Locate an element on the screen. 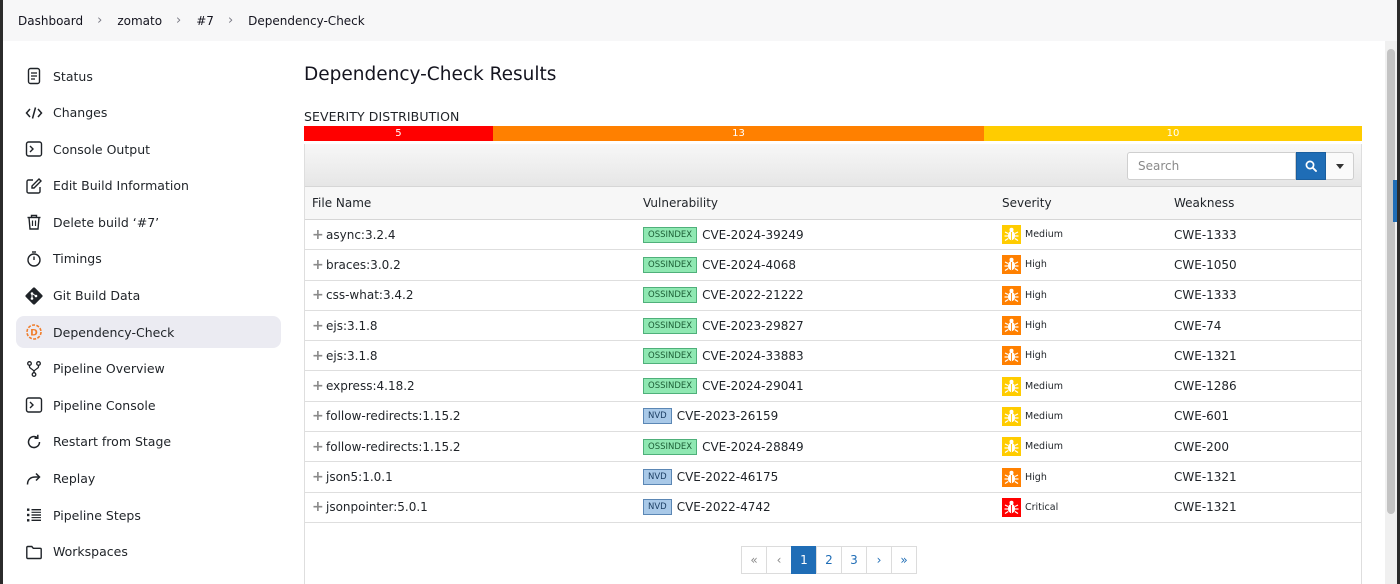 The width and height of the screenshot is (1400, 584). weakness-cell: CWE-1050 is located at coordinates (1205, 264).